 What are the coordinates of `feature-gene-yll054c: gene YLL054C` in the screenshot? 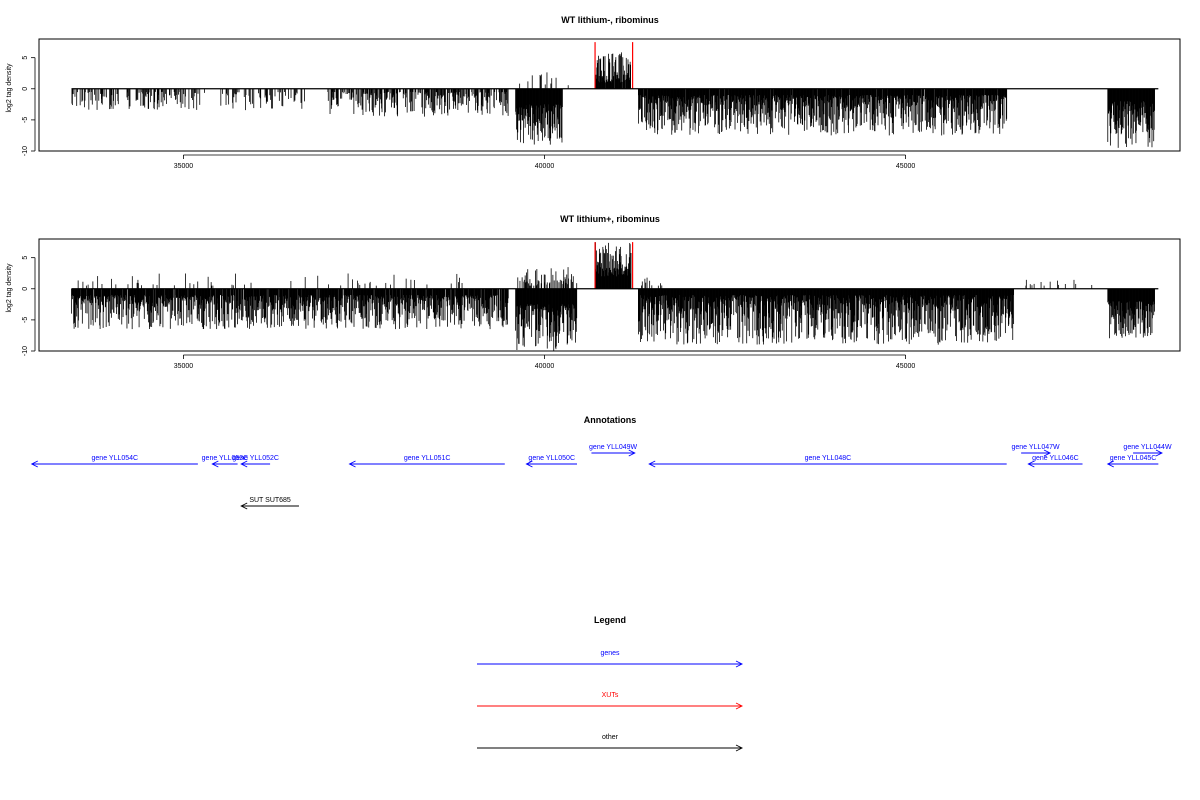 It's located at (114, 461).